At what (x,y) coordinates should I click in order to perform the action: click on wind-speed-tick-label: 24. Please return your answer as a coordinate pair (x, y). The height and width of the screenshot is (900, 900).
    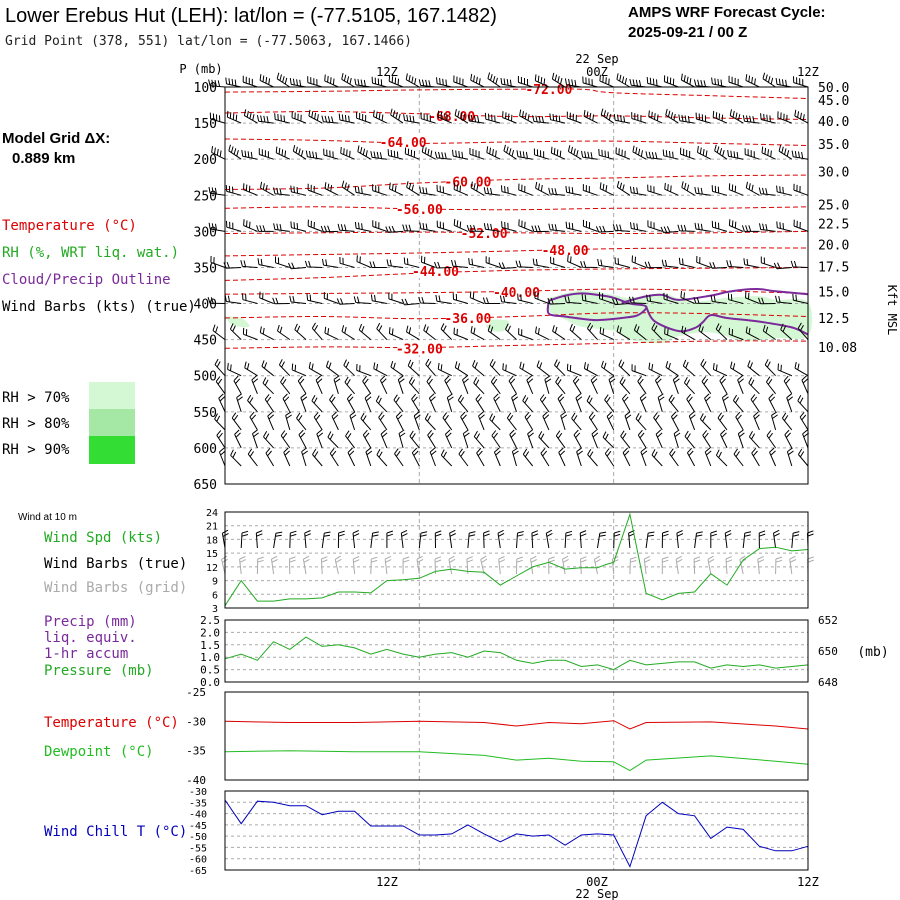
    Looking at the image, I should click on (212, 513).